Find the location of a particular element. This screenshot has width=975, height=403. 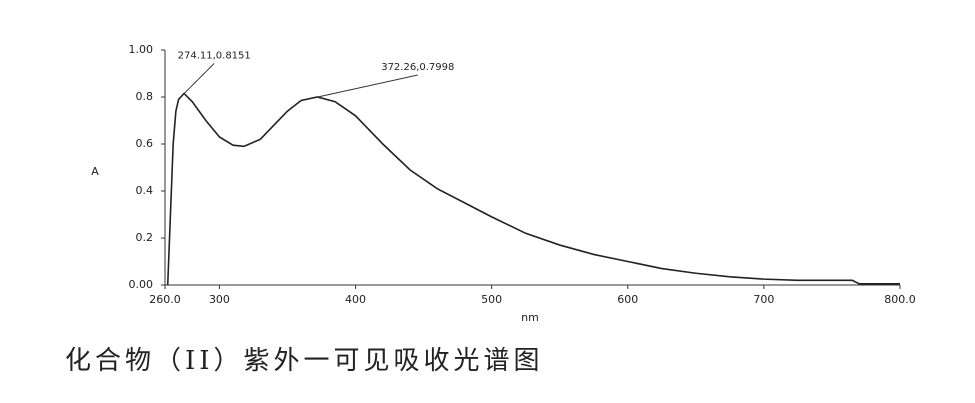

y-tick-label: 0.00 is located at coordinates (141, 284).